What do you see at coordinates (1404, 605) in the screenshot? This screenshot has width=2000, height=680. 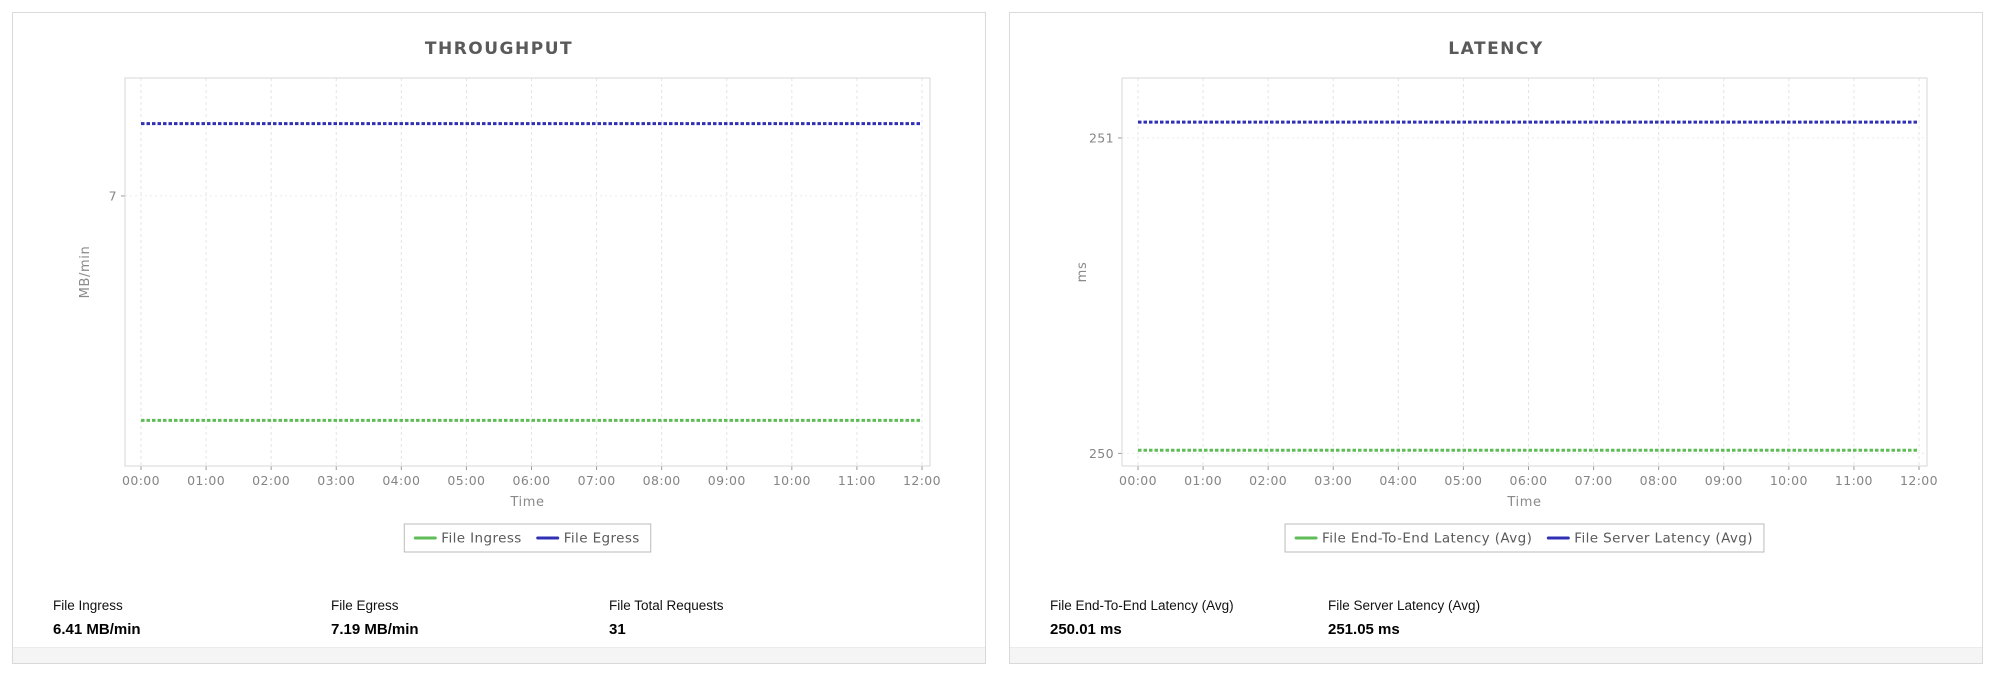 I see `stat-label: File Server Latency (Avg)` at bounding box center [1404, 605].